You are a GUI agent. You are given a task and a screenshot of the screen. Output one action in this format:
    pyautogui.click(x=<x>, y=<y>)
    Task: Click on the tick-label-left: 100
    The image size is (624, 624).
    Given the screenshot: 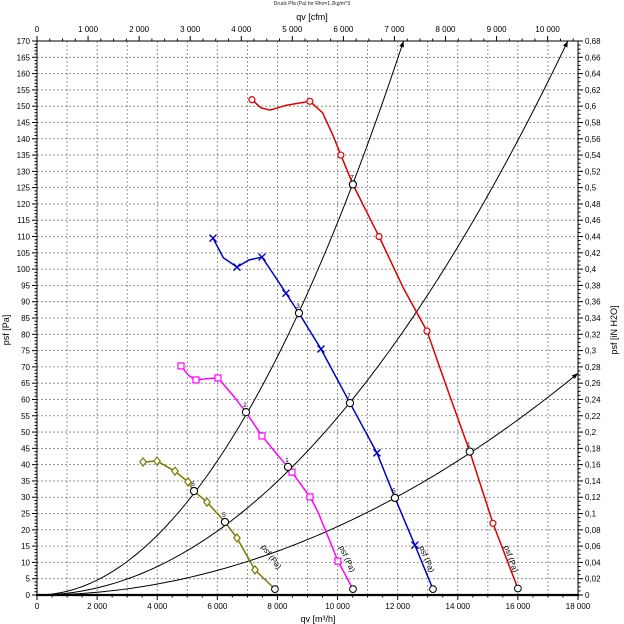 What is the action you would take?
    pyautogui.click(x=24, y=269)
    